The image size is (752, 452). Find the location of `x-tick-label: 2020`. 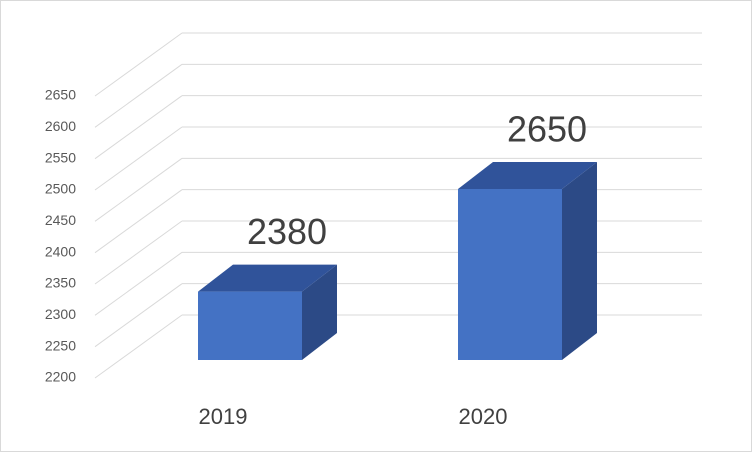

x-tick-label: 2020 is located at coordinates (483, 416).